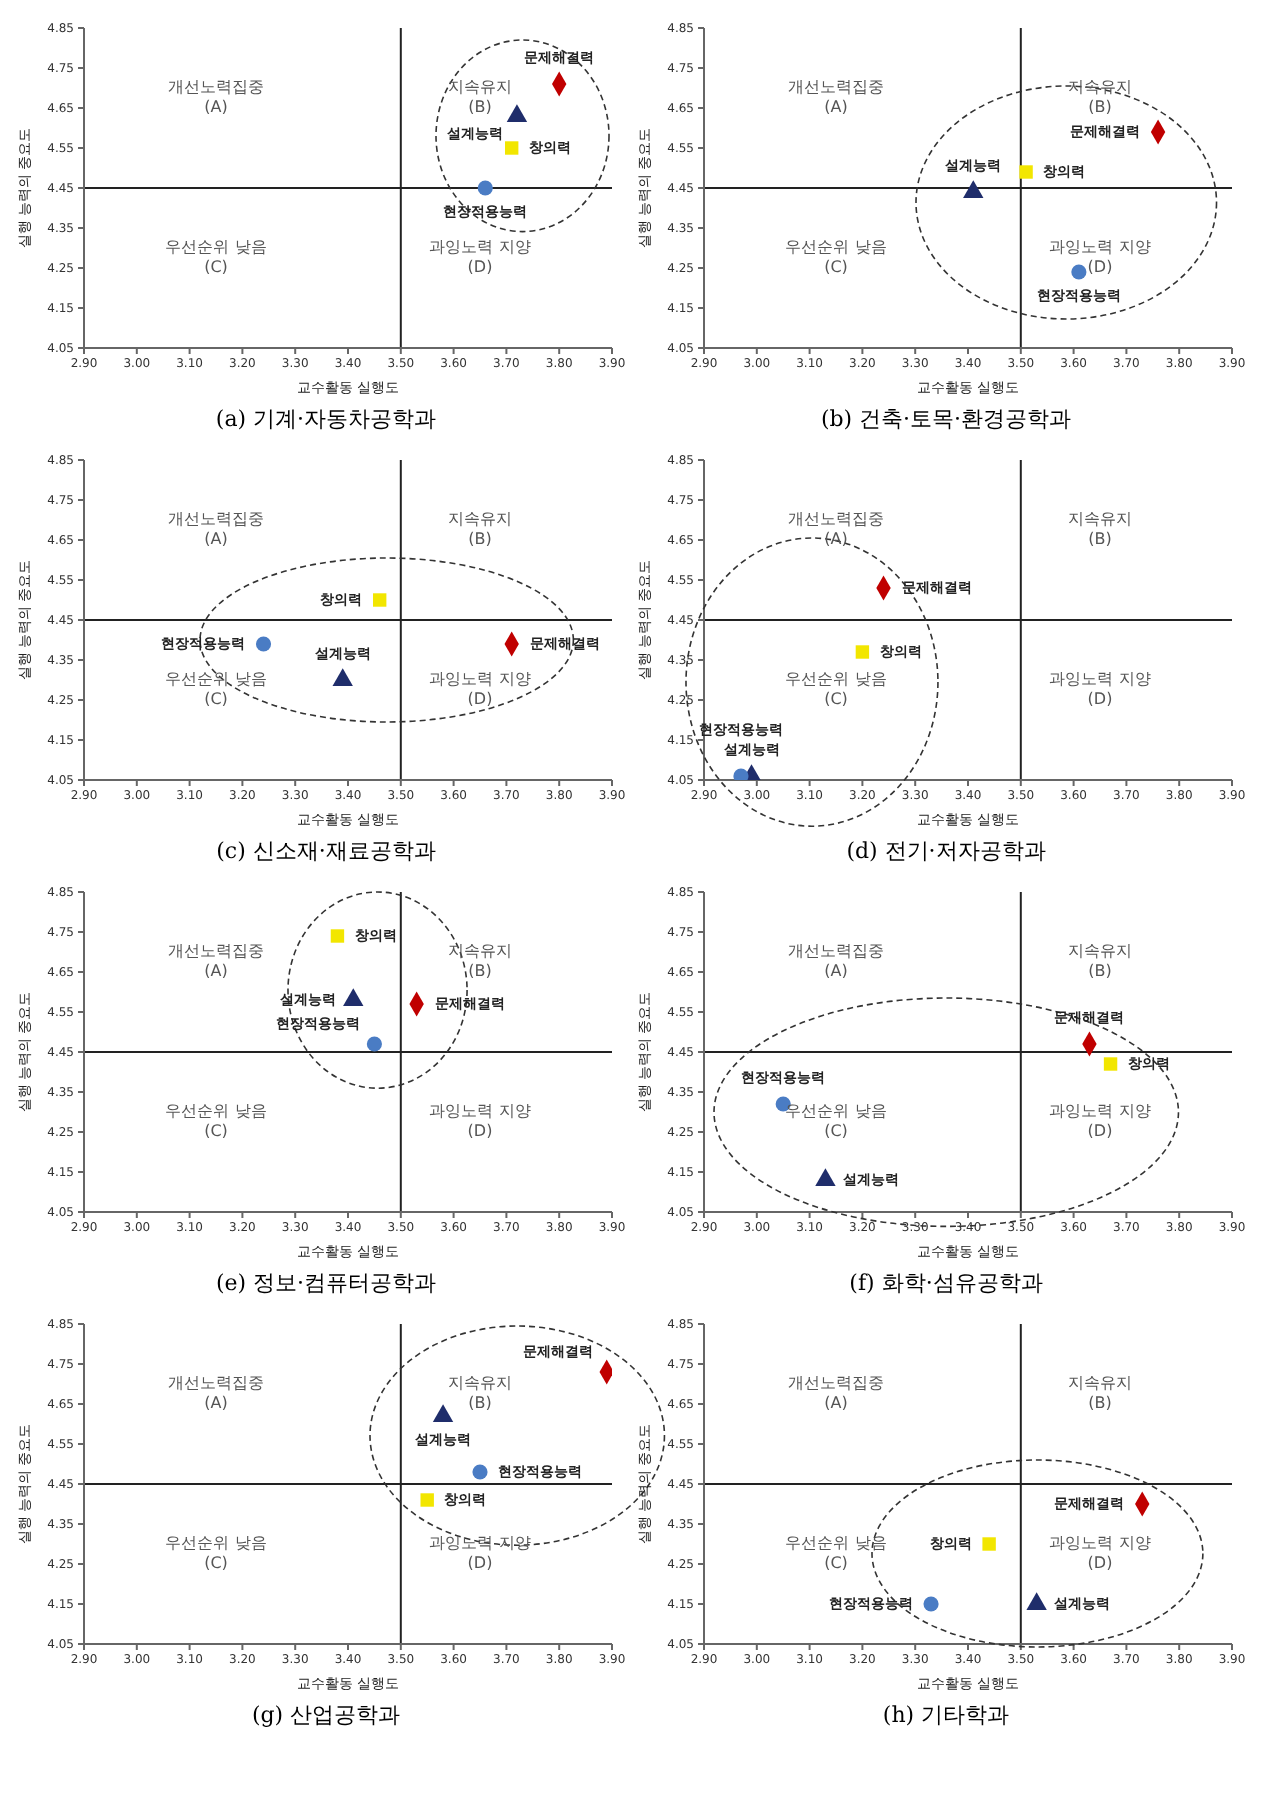  What do you see at coordinates (326, 1715) in the screenshot?
I see `text: (g) 산업공학과` at bounding box center [326, 1715].